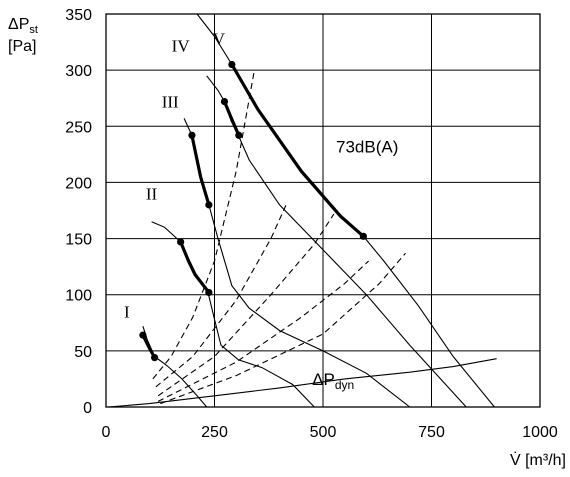 The height and width of the screenshot is (477, 570). Describe the element at coordinates (78, 15) in the screenshot. I see `y-tick-label-7: 350` at that location.